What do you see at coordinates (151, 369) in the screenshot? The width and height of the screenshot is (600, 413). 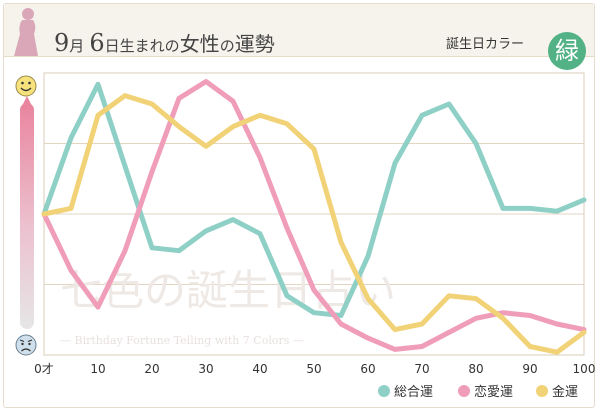 I see `x-tick-label: 20` at bounding box center [151, 369].